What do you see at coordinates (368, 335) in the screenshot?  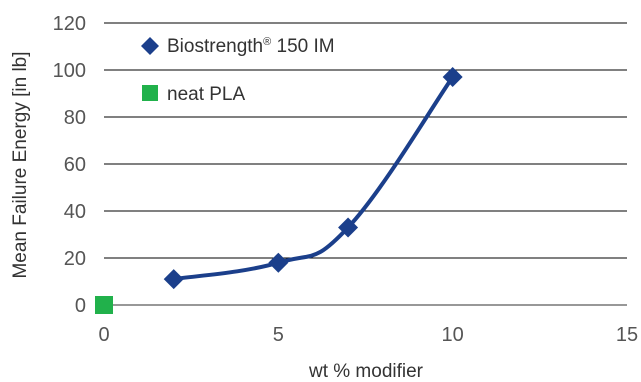 I see `x-tick-labels: 0 5 10 15` at bounding box center [368, 335].